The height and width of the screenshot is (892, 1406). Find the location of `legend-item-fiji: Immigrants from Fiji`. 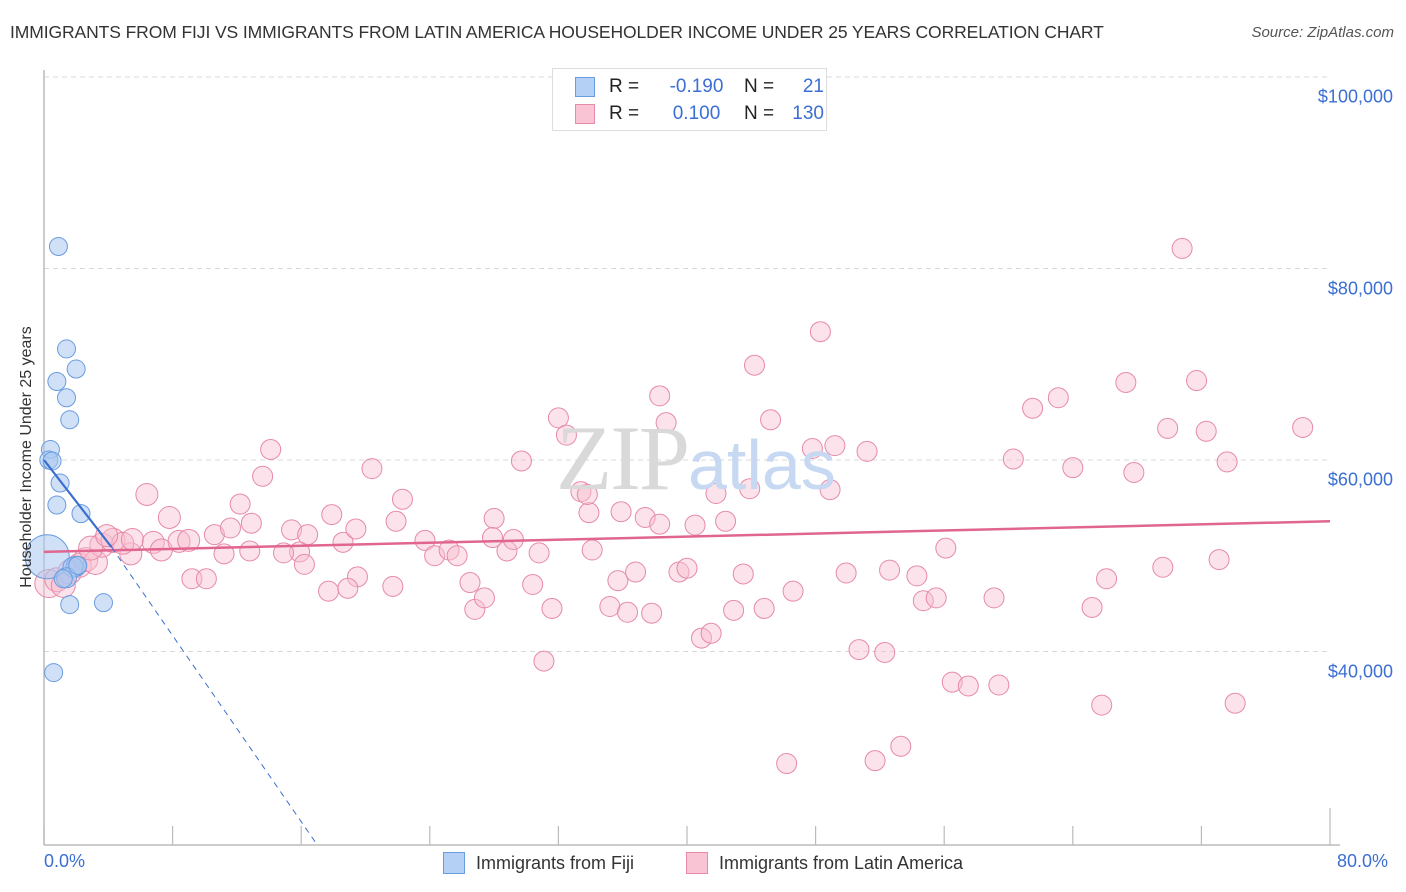

legend-item-fiji: Immigrants from Fiji is located at coordinates (538, 863).